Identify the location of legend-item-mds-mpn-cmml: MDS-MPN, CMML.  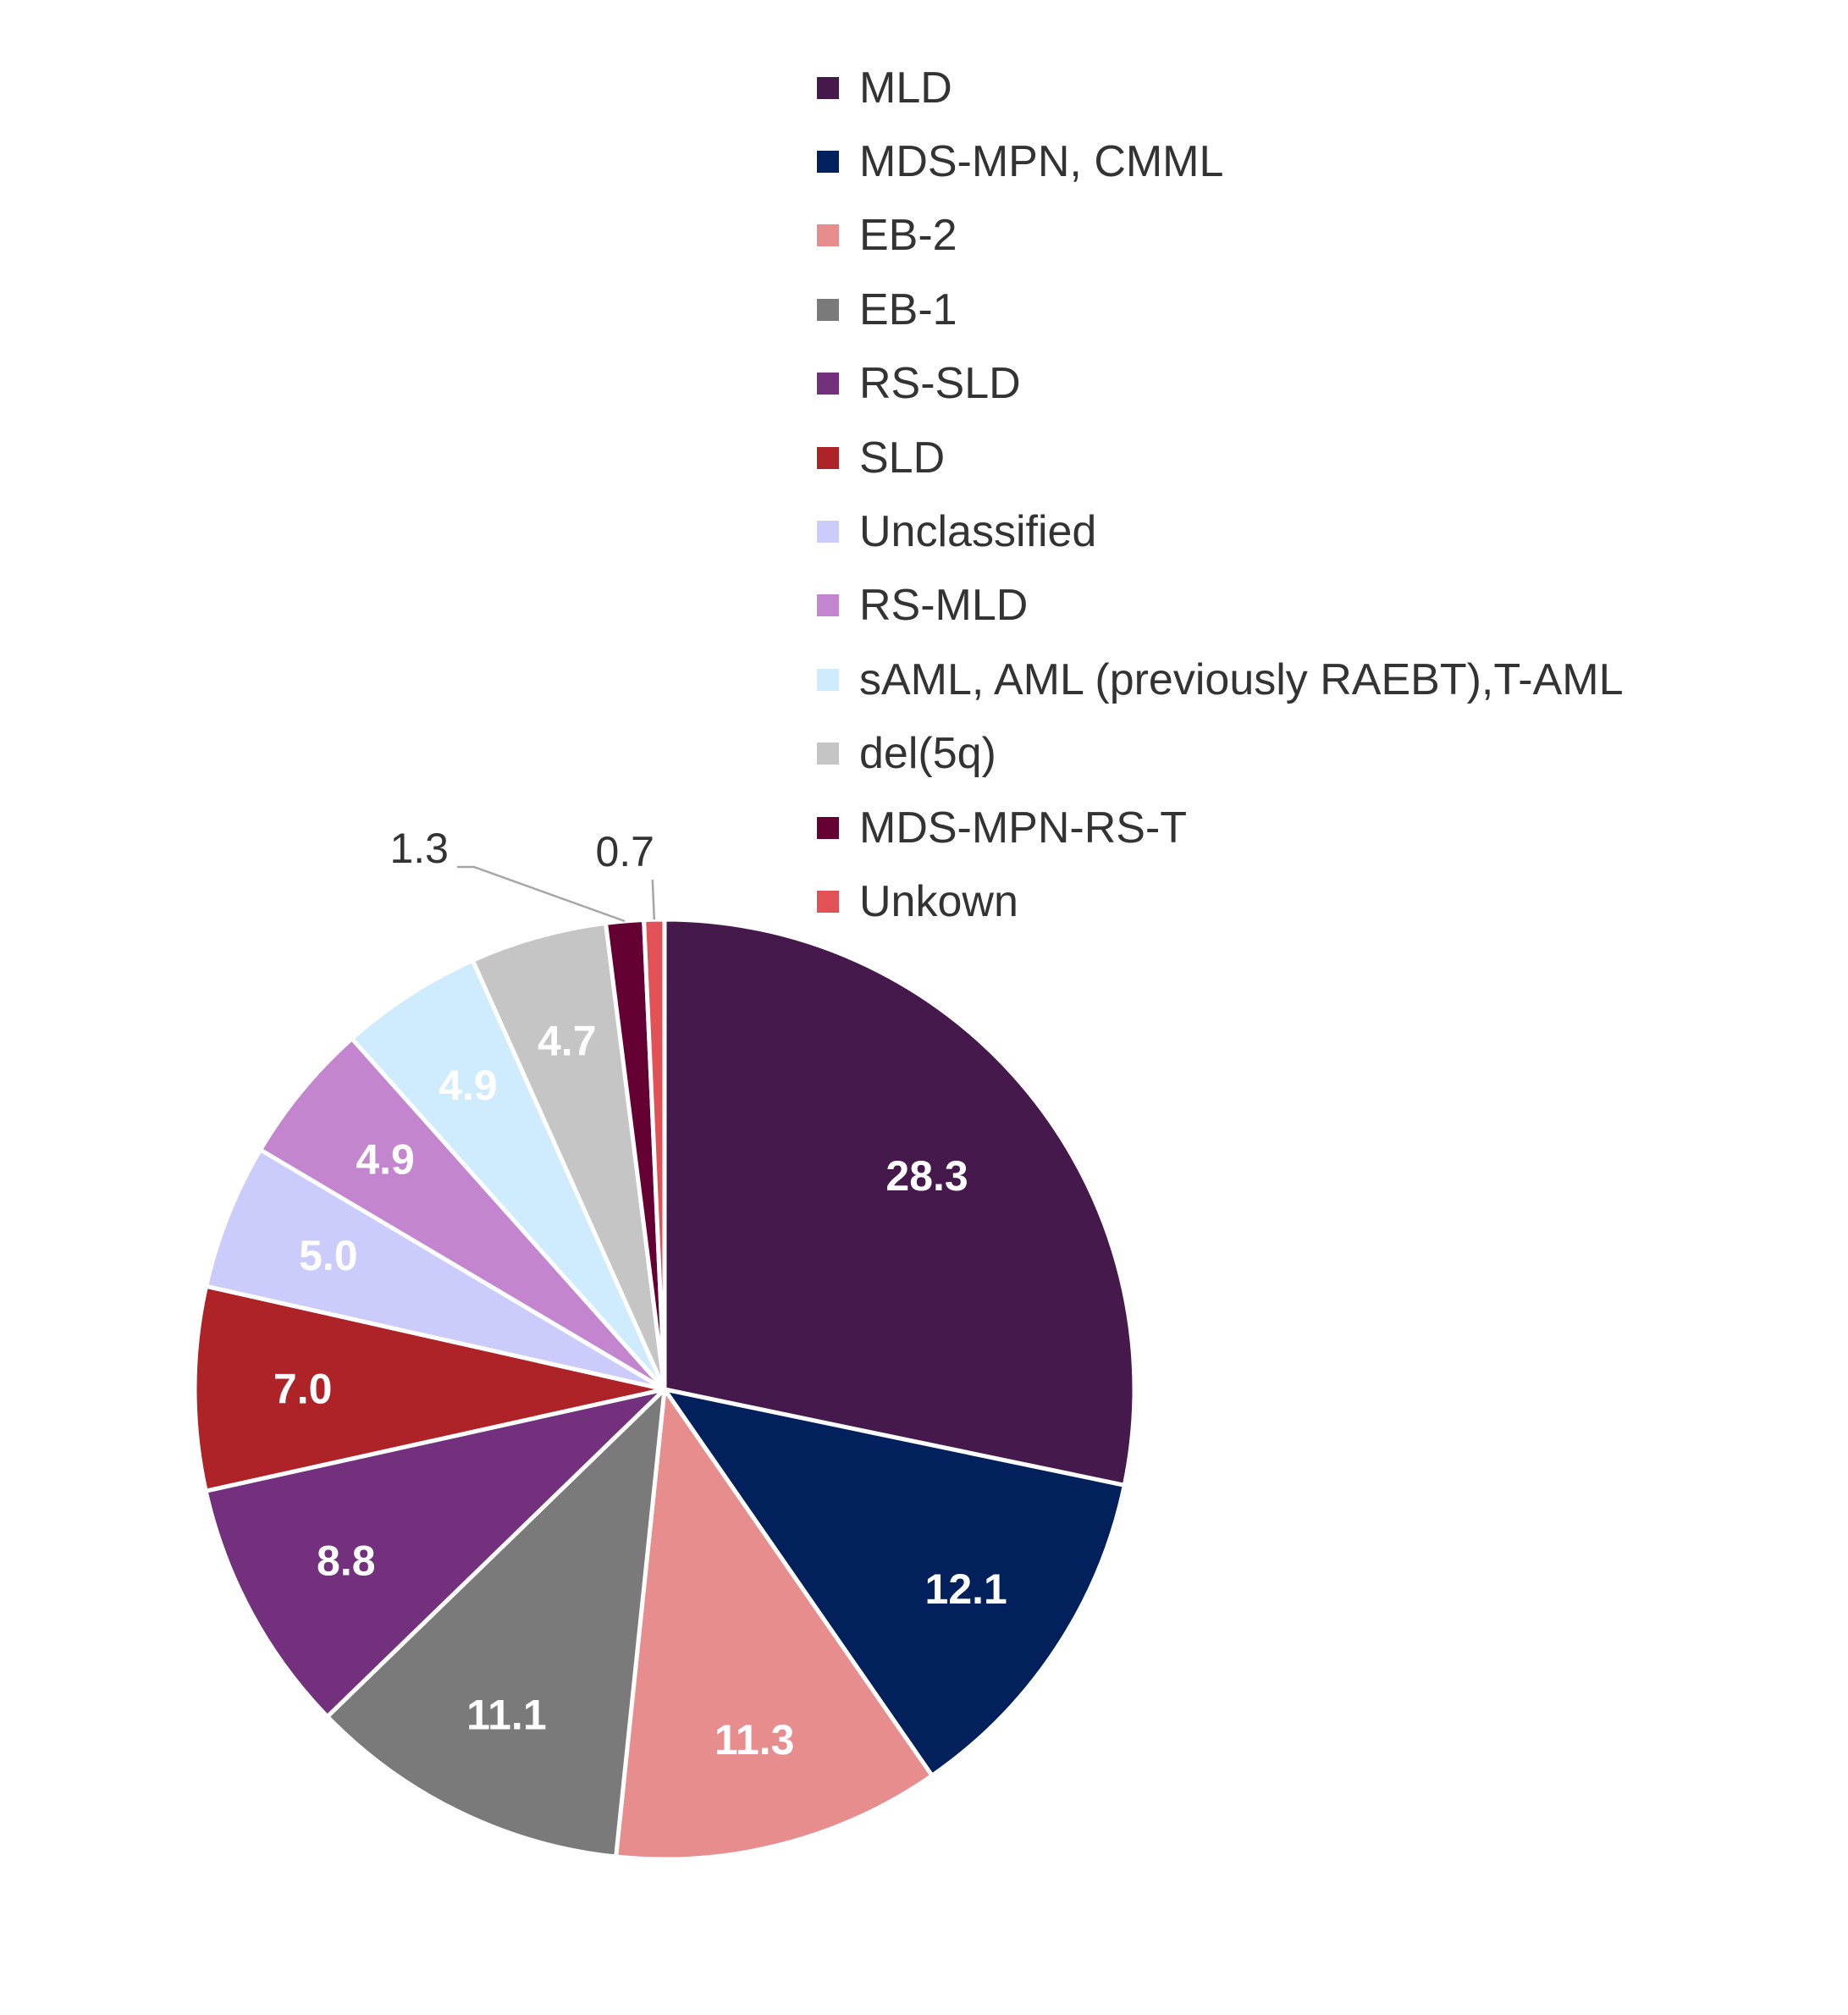
(1220, 161).